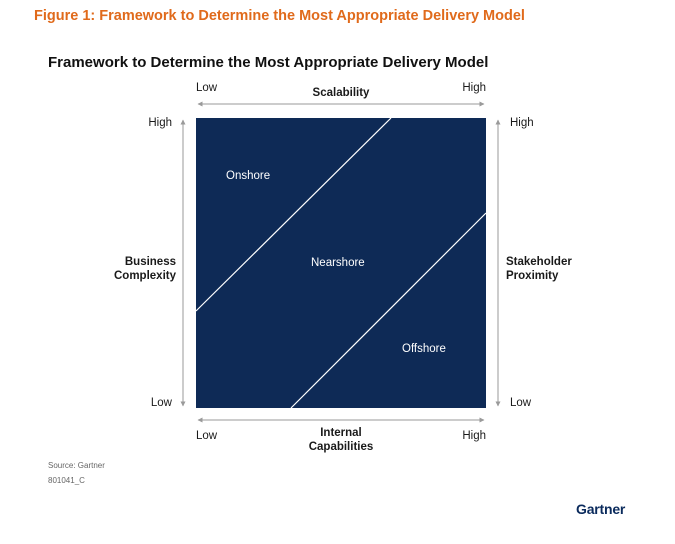 Image resolution: width=675 pixels, height=544 pixels. Describe the element at coordinates (601, 509) in the screenshot. I see `gartner-logo: Gartner` at that location.